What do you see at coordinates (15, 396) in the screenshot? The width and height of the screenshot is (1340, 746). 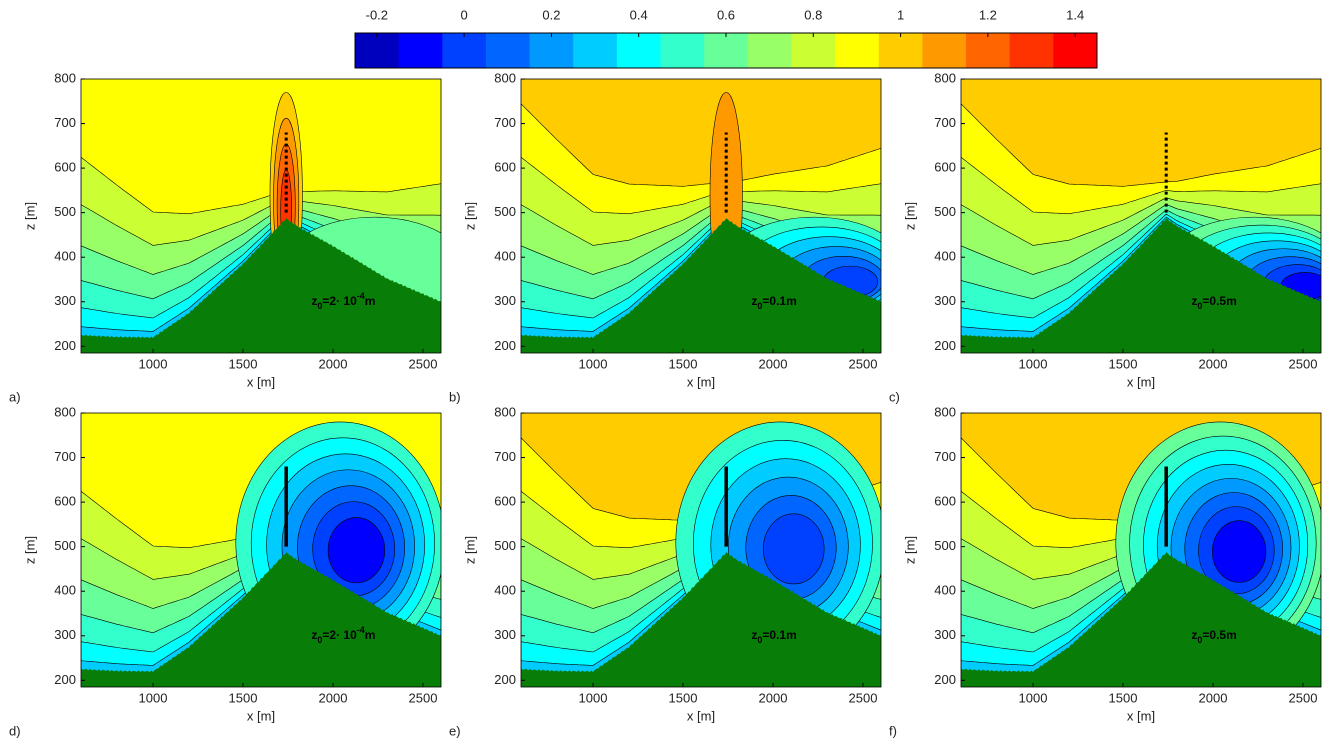 I see `panel-label: a)` at bounding box center [15, 396].